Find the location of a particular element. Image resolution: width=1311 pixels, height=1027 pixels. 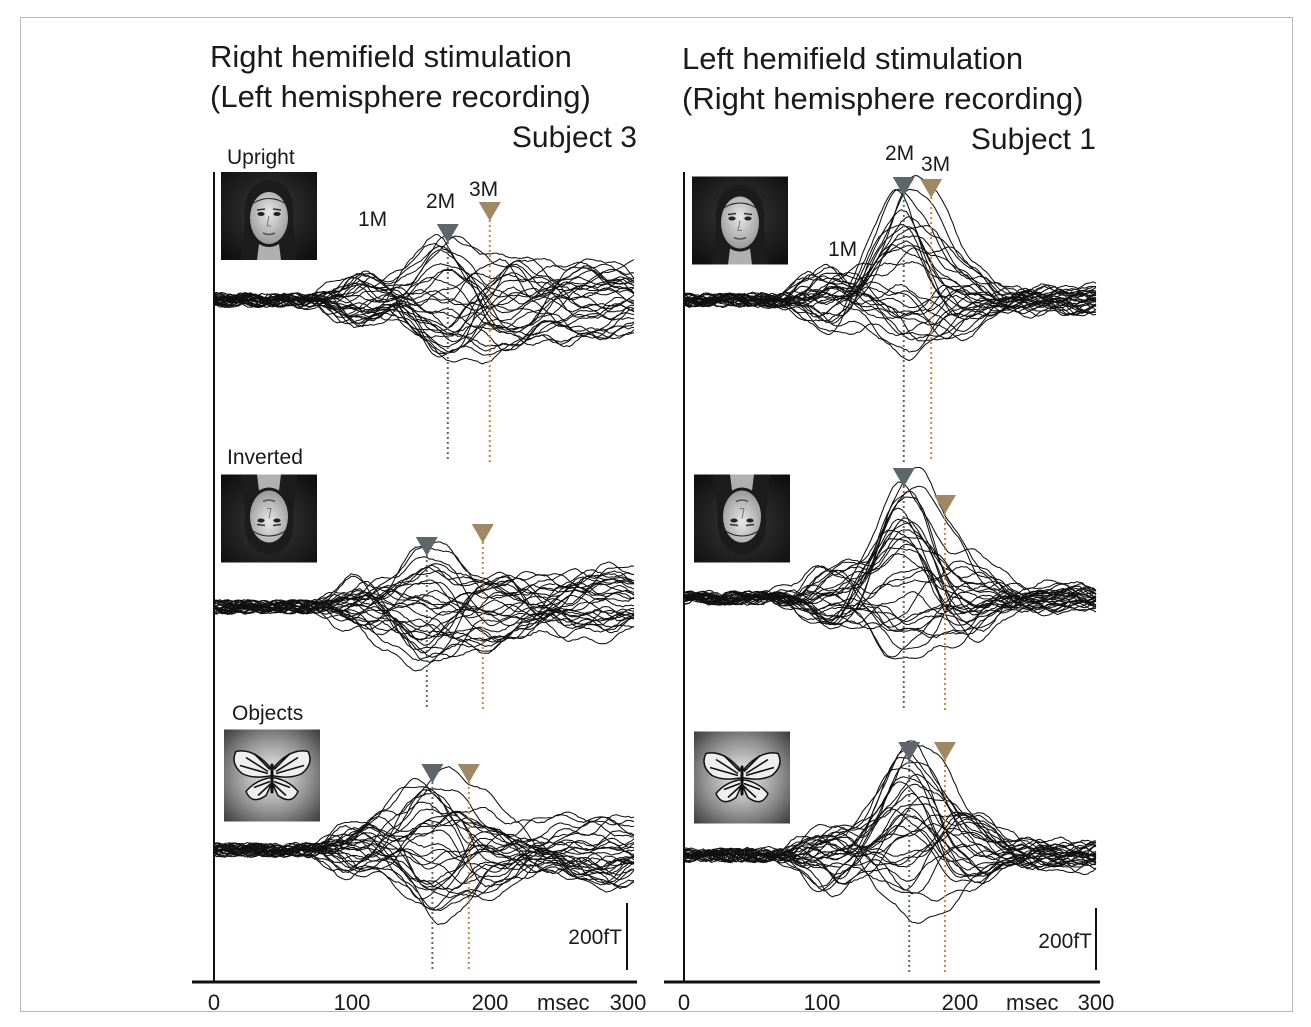

condition-label-objects: Objects is located at coordinates (267, 713).